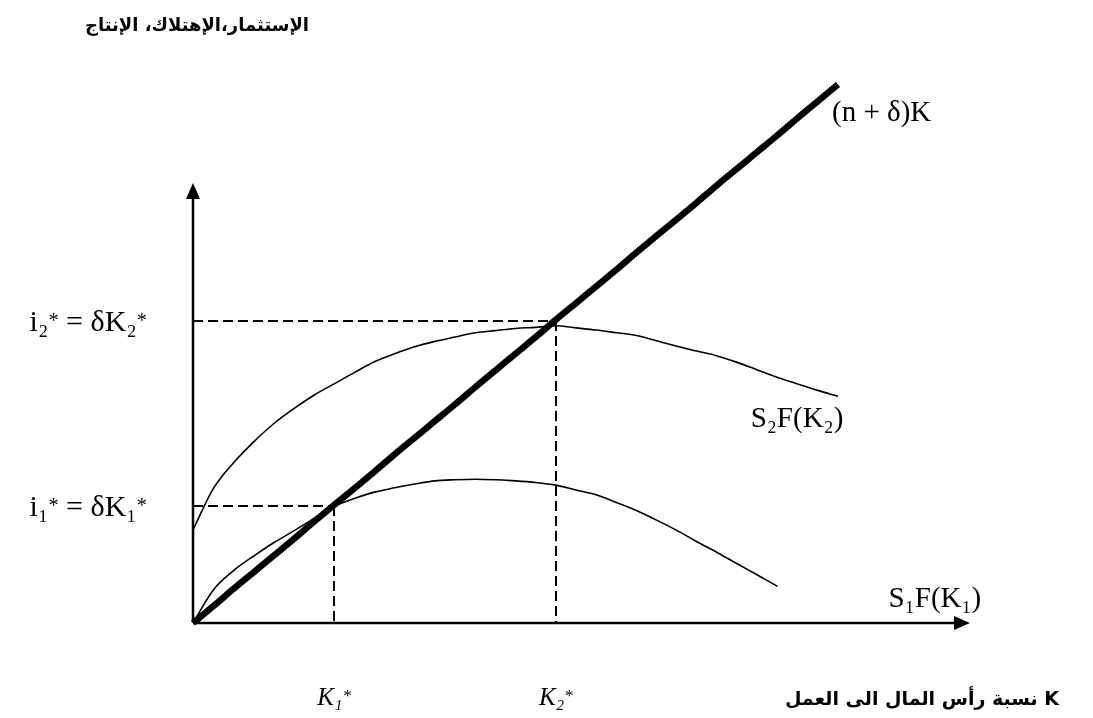 Image resolution: width=1093 pixels, height=718 pixels. What do you see at coordinates (882, 111) in the screenshot?
I see `series-label: (n + δ)K` at bounding box center [882, 111].